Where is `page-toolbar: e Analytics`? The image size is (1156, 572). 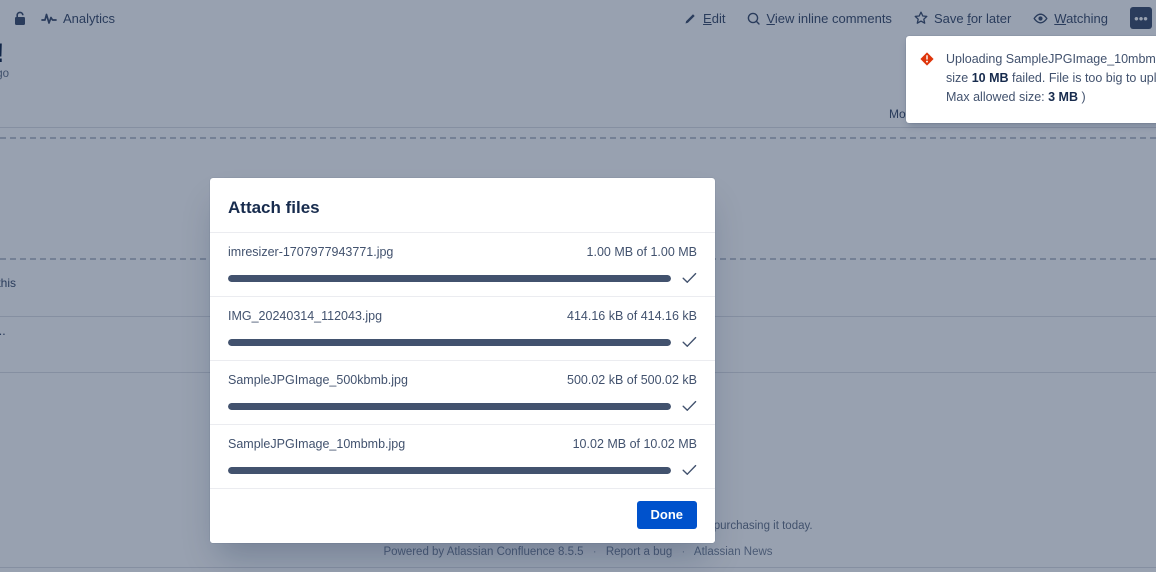 page-toolbar: e Analytics is located at coordinates (578, 18).